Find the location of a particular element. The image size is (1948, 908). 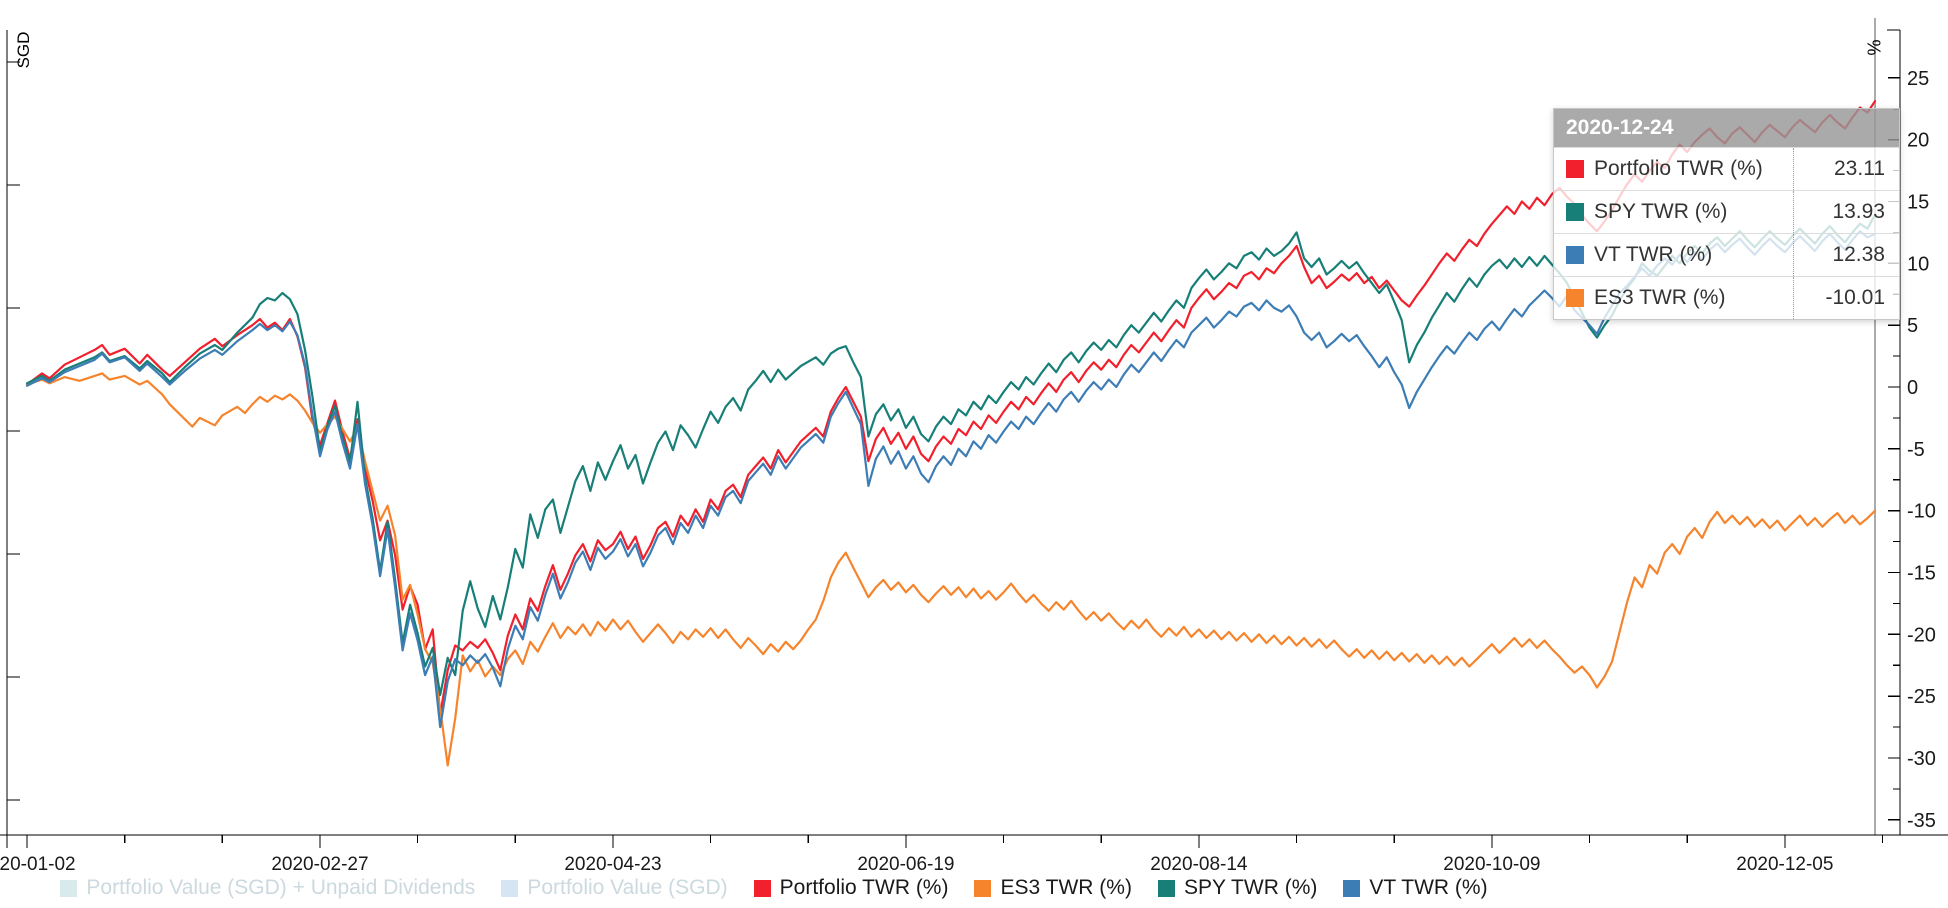

right-axis-title: % is located at coordinates (1874, 47).